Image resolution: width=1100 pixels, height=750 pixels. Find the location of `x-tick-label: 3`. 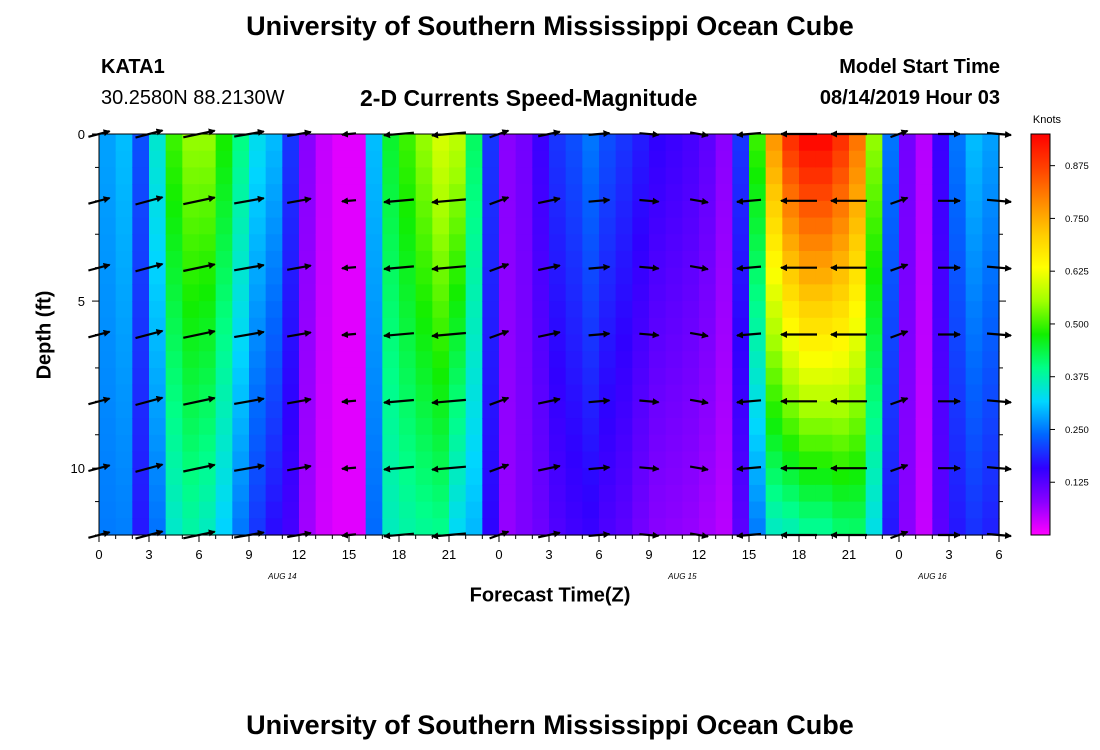

x-tick-label: 3 is located at coordinates (148, 554).